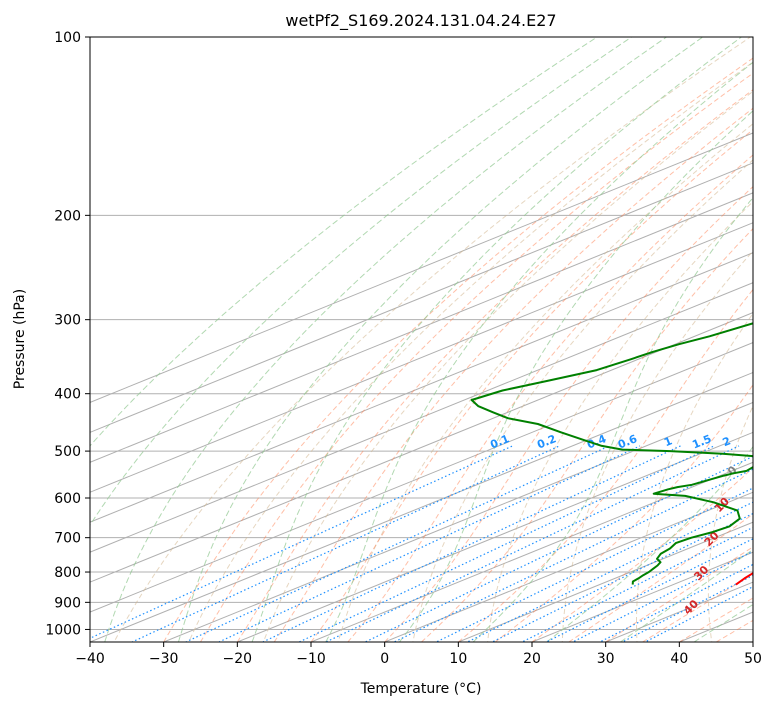  Describe the element at coordinates (67, 321) in the screenshot. I see `y-tick-label: 300` at that location.